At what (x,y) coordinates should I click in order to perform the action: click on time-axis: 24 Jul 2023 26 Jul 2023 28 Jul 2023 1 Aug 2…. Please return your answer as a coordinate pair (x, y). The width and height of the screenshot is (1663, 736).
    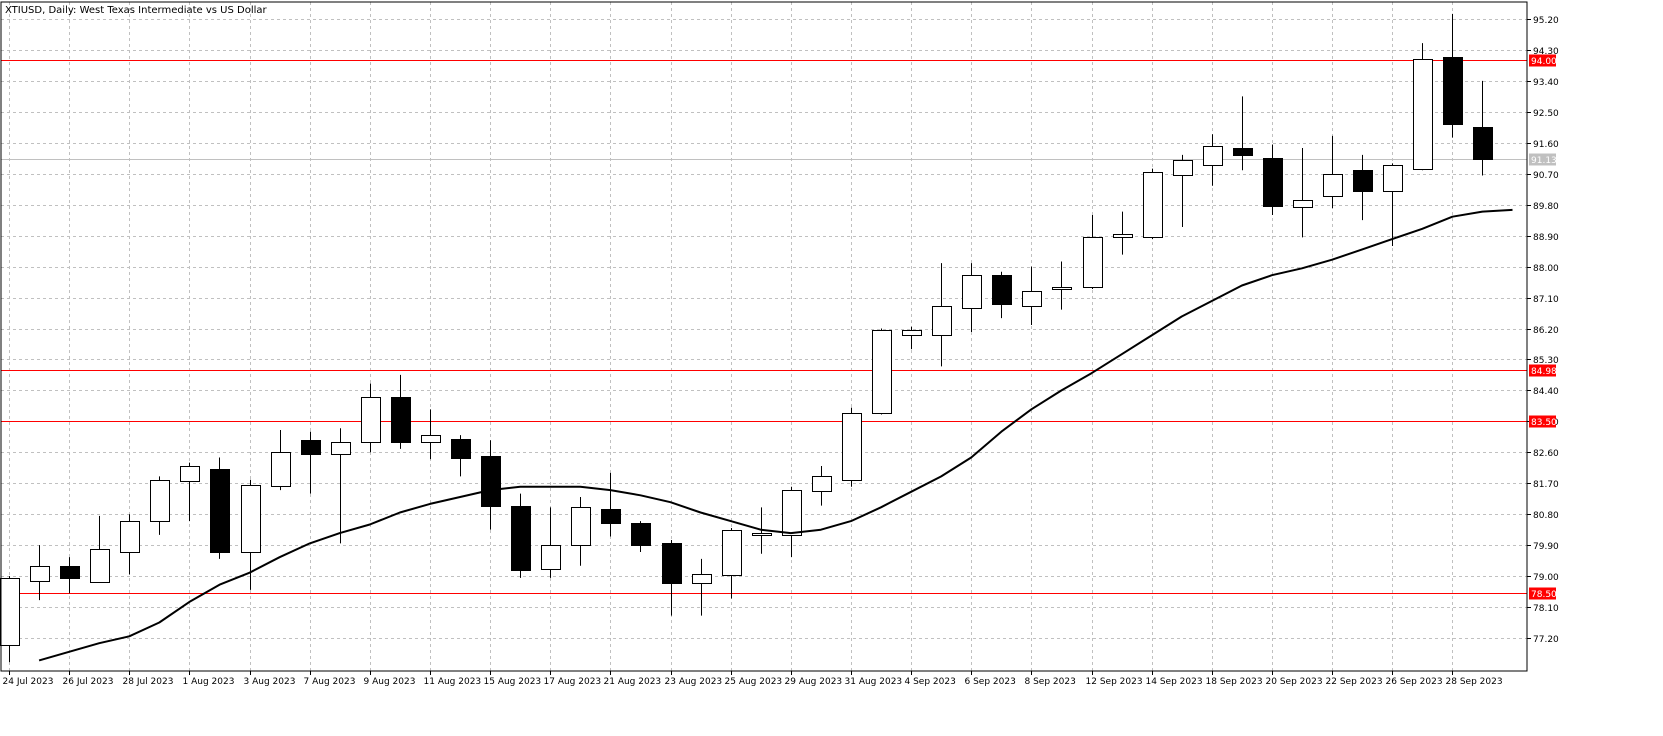
    Looking at the image, I should click on (753, 679).